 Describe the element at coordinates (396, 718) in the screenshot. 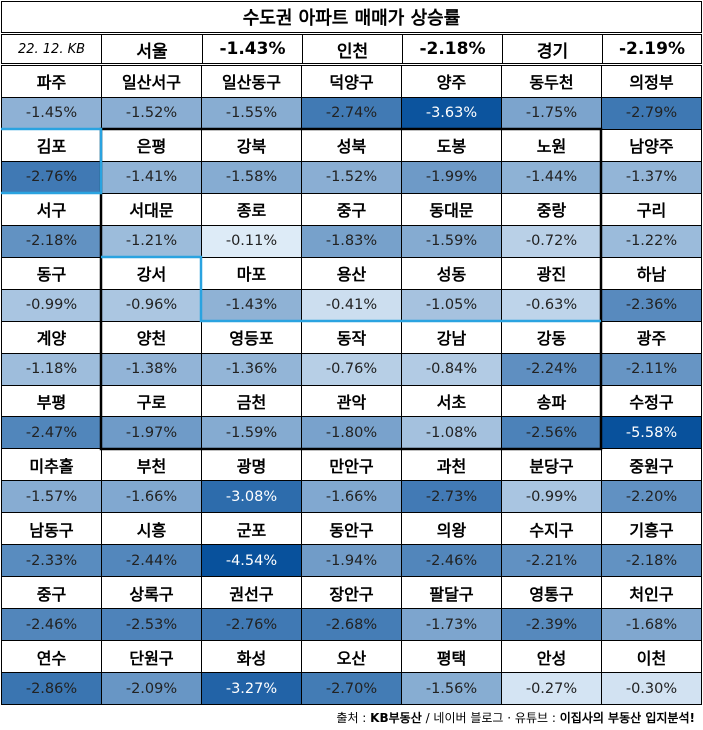

I see `source-kb: KB부동산` at that location.